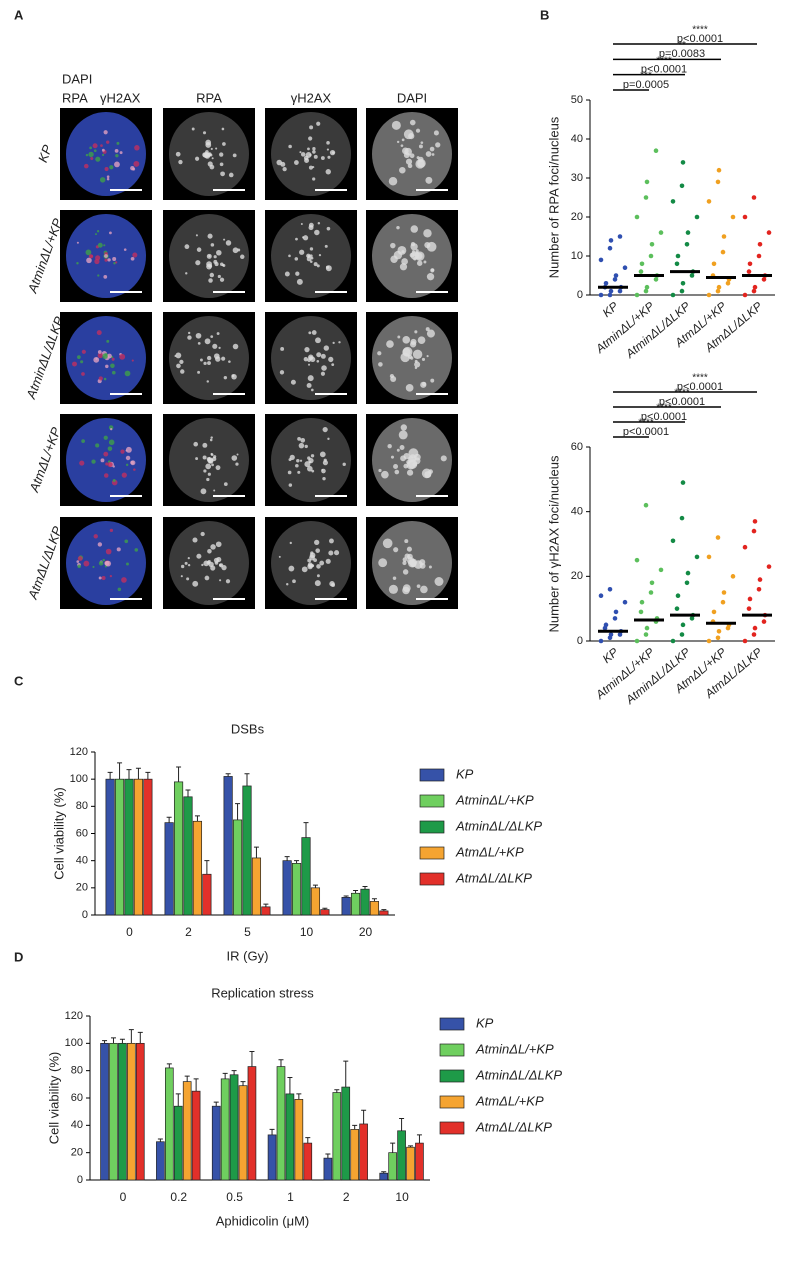 The image size is (800, 1267). I want to click on y-tick-label: 20, so click(577, 576).